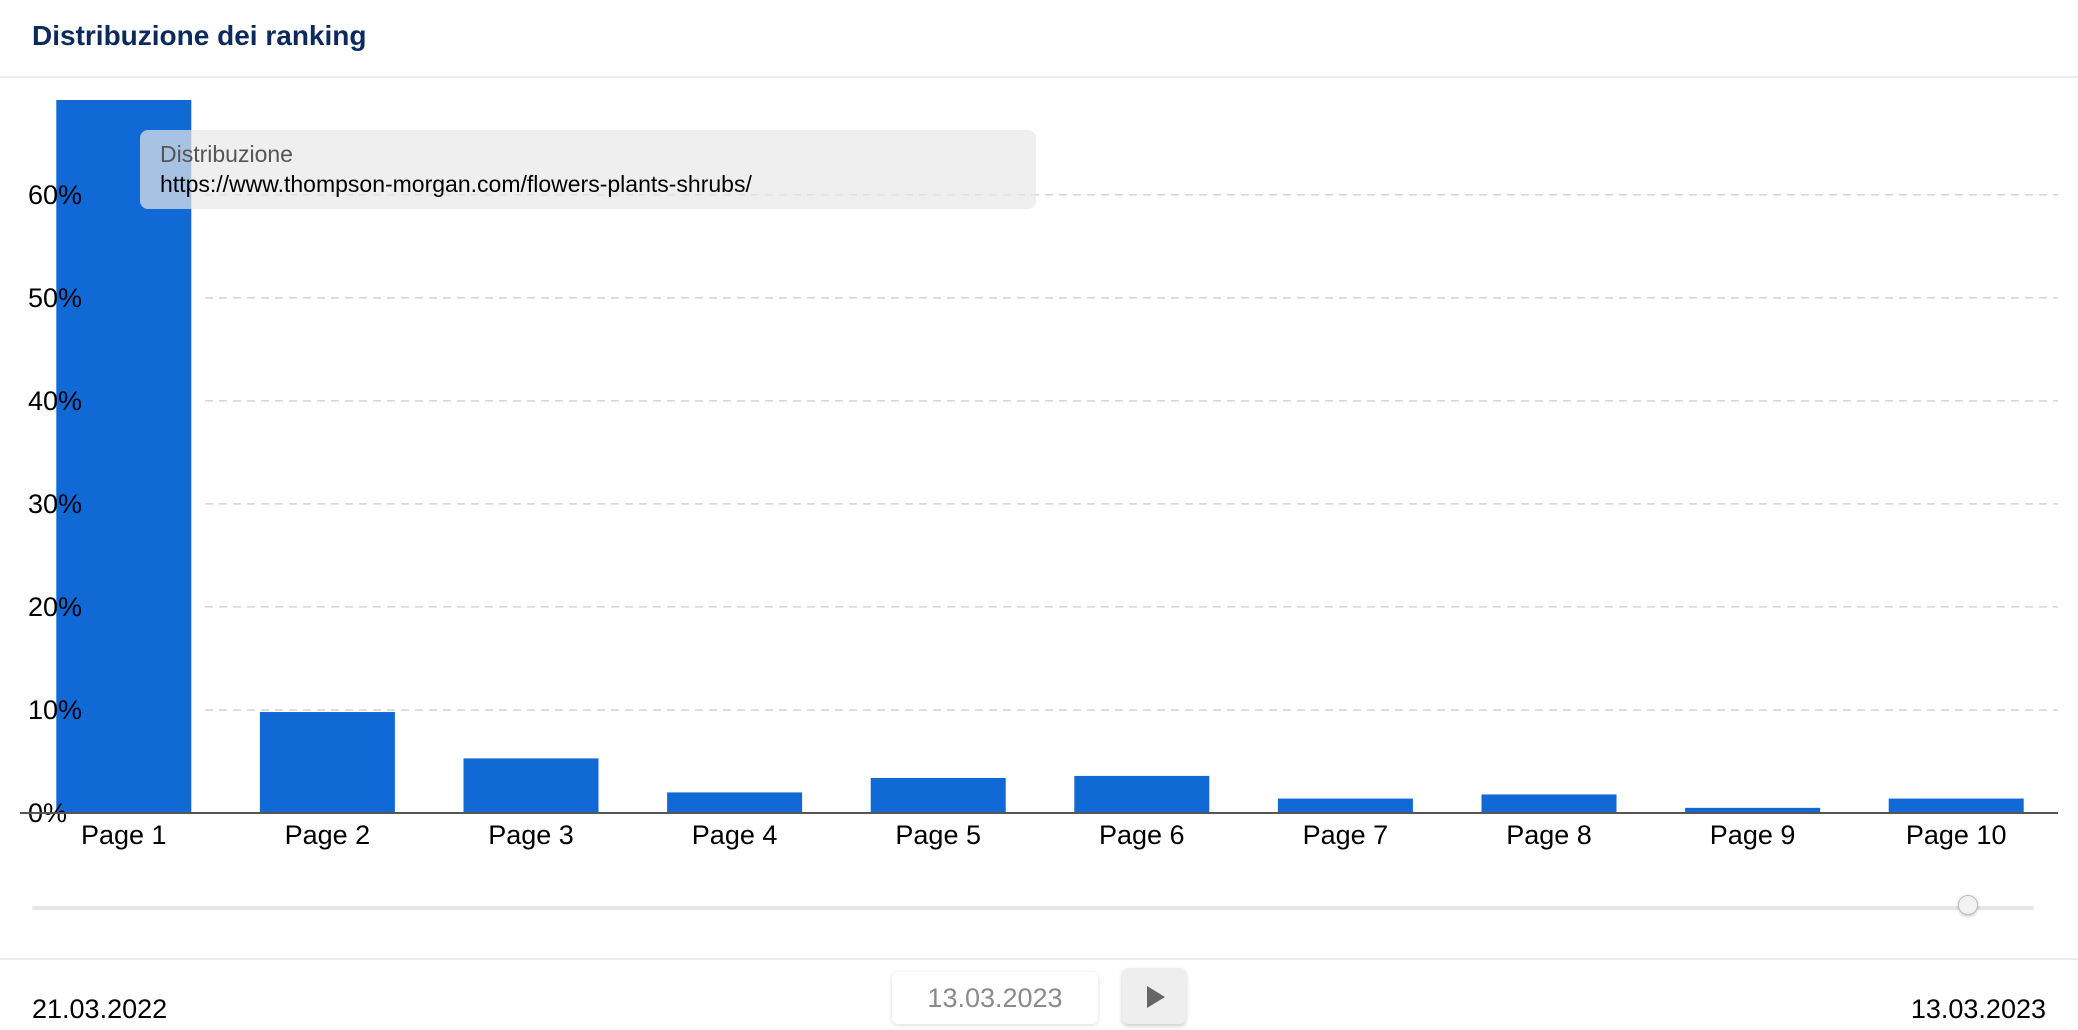 This screenshot has height=1030, width=2078. I want to click on timeline-start-date: 21.03.2022, so click(100, 1009).